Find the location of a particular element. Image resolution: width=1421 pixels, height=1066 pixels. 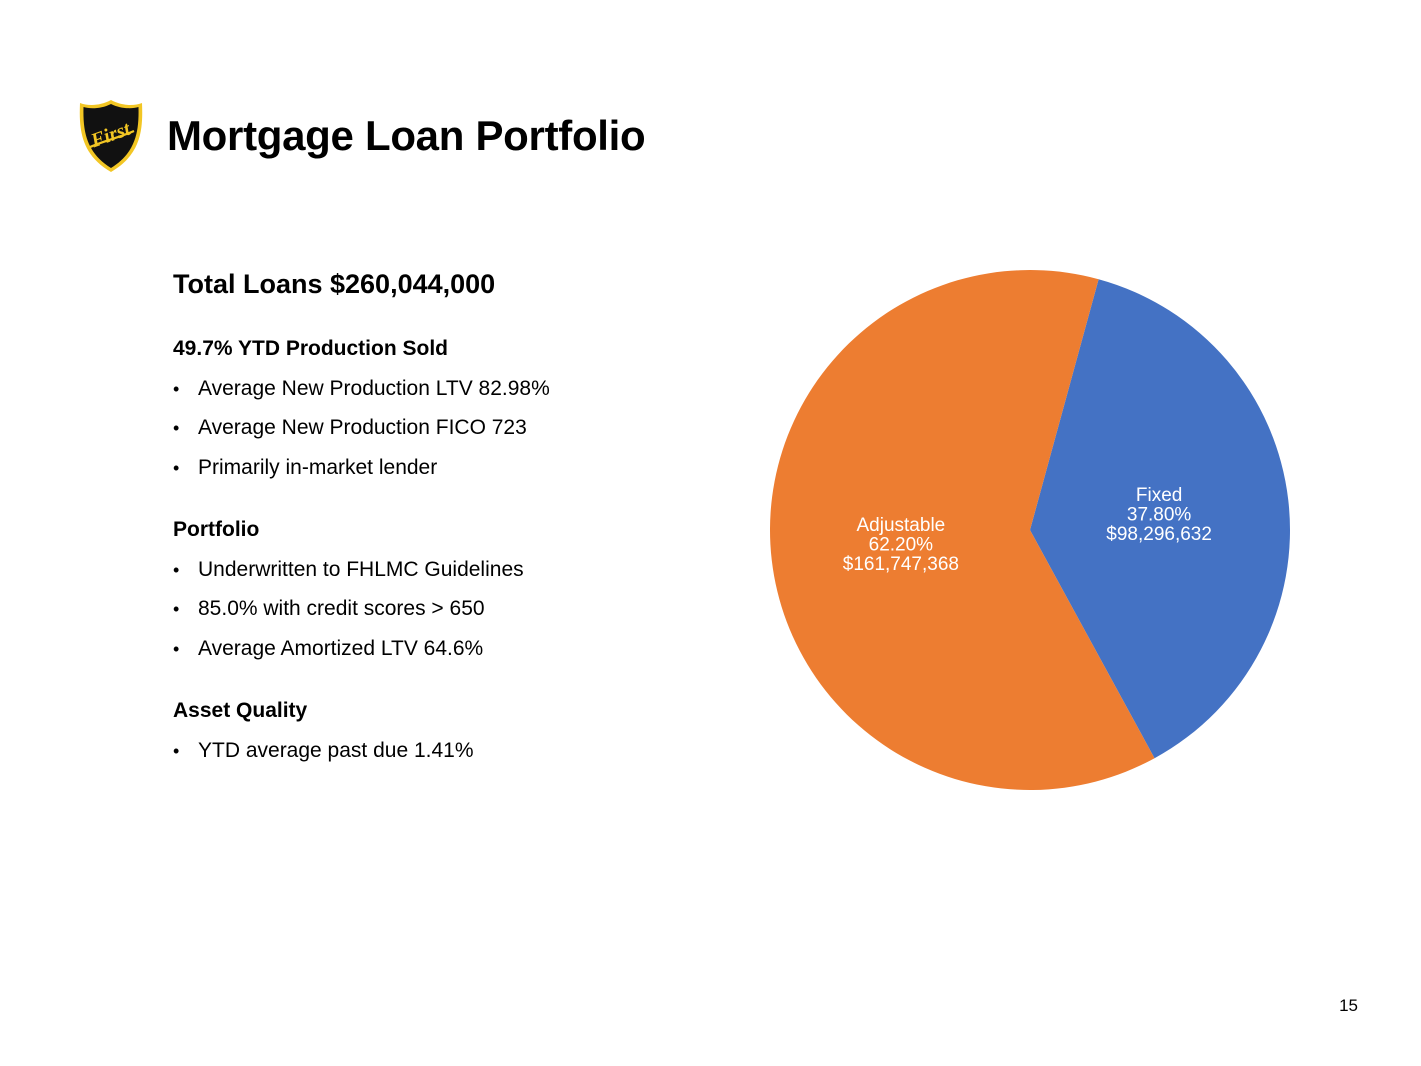

pie-label-percent: 37.80% is located at coordinates (1159, 514).